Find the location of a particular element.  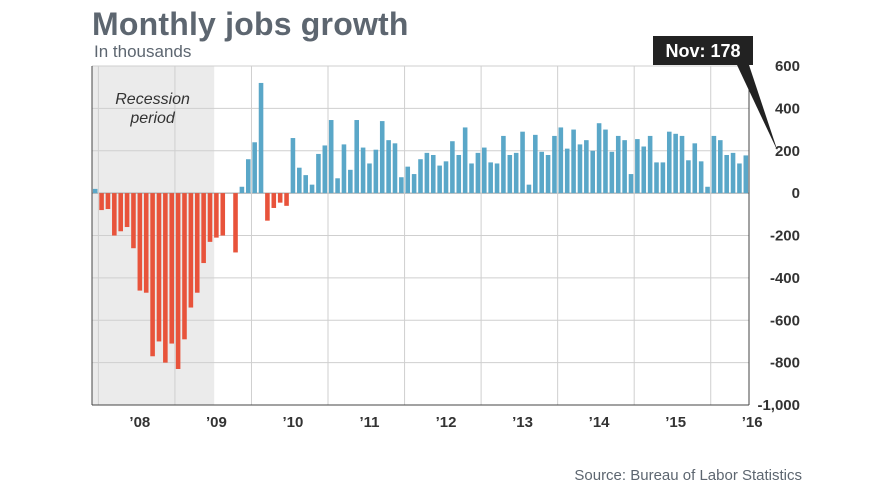

x-tick-label: ’16 is located at coordinates (752, 422).